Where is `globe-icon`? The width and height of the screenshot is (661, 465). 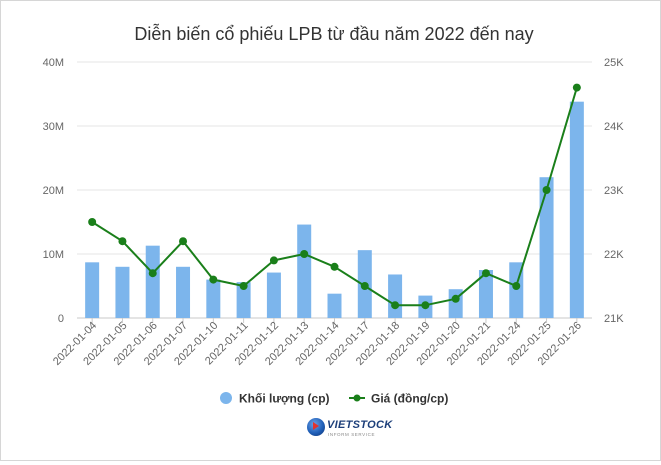 globe-icon is located at coordinates (316, 427).